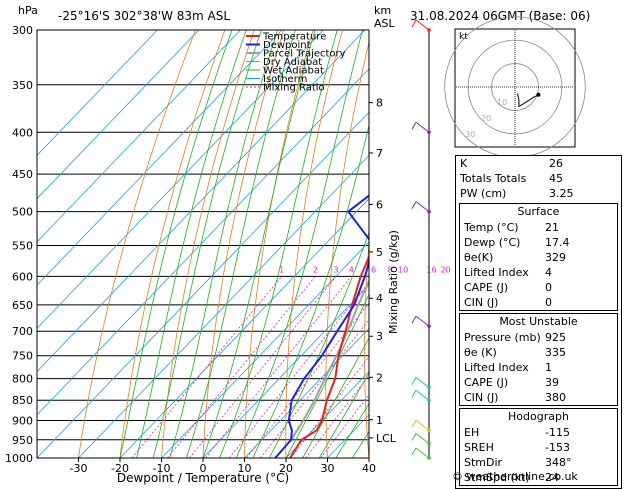 The width and height of the screenshot is (629, 489). What do you see at coordinates (294, 88) in the screenshot?
I see `legend-item: Mixing Ratio` at bounding box center [294, 88].